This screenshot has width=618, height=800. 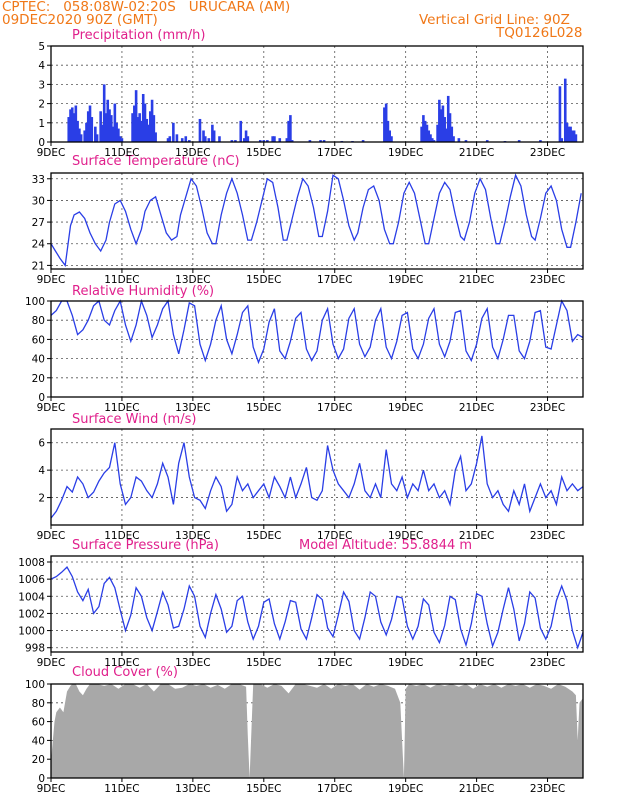 I want to click on temp-xtick-label: 13DEC, so click(x=192, y=280).